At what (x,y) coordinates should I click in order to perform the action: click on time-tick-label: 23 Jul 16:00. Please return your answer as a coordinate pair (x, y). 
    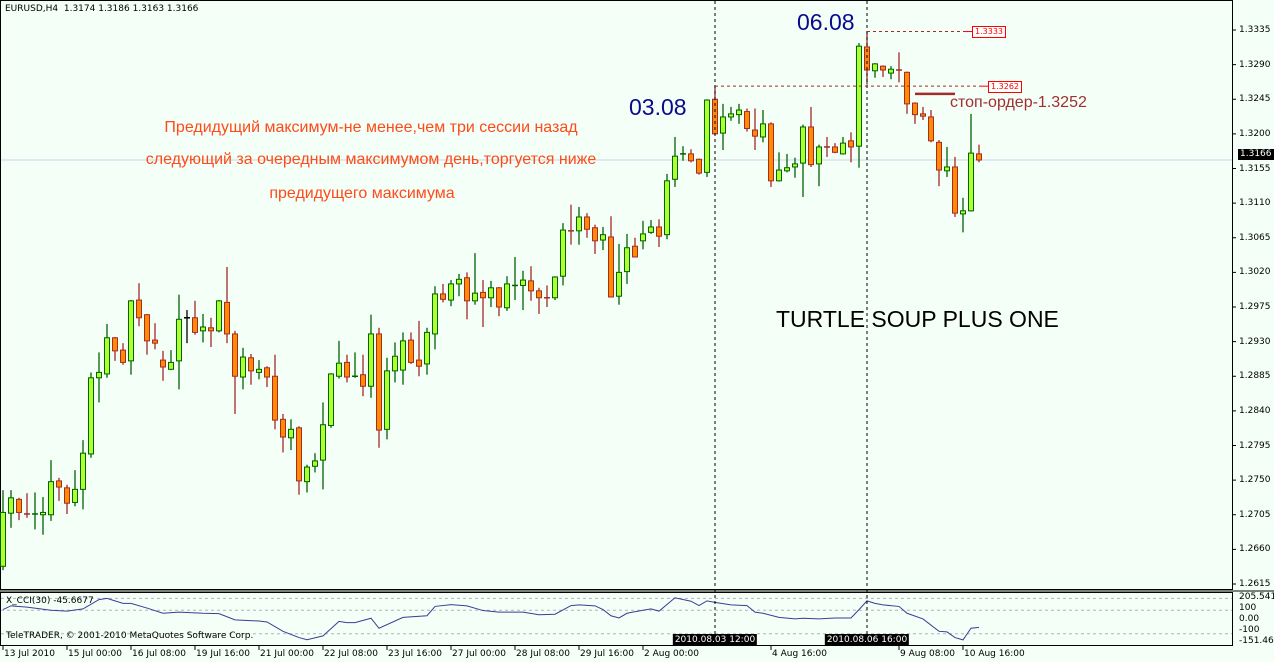
    Looking at the image, I should click on (415, 654).